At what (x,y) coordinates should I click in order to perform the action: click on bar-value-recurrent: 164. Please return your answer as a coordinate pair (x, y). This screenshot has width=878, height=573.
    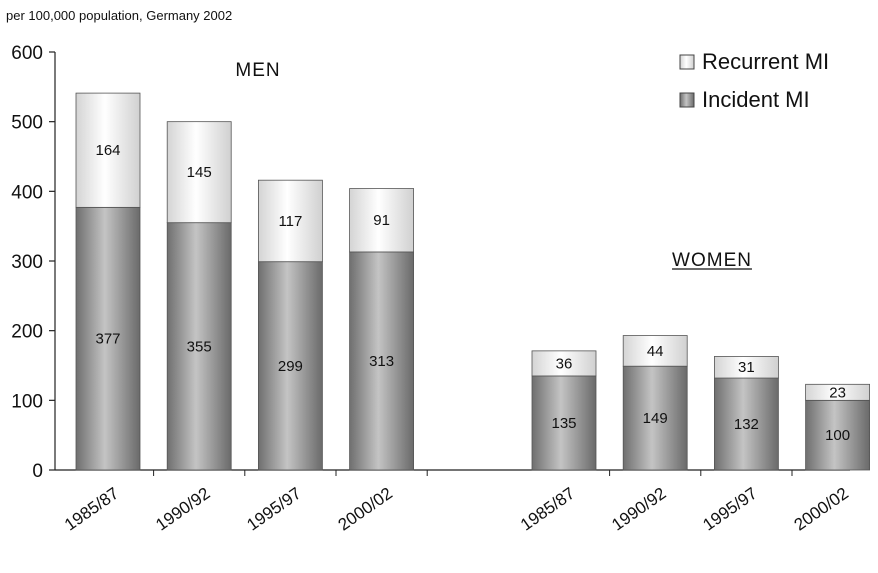
    Looking at the image, I should click on (107, 150).